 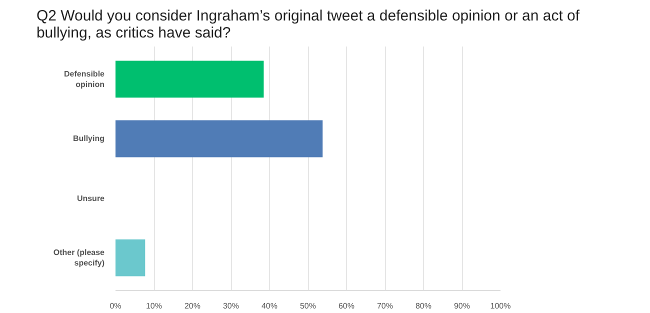 What do you see at coordinates (85, 79) in the screenshot?
I see `y-tick-label: Defensible opinion` at bounding box center [85, 79].